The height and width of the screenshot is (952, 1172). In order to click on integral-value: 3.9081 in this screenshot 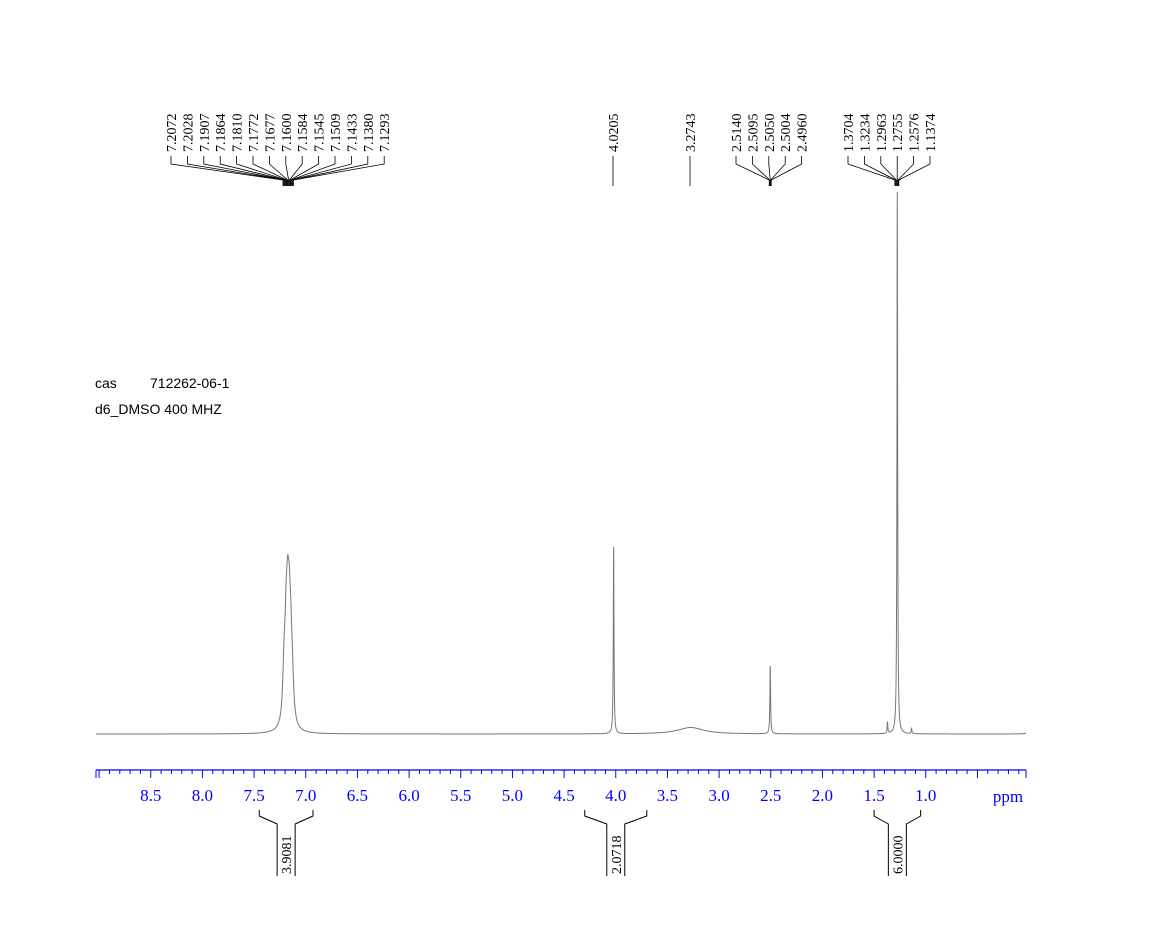, I will do `click(287, 855)`.